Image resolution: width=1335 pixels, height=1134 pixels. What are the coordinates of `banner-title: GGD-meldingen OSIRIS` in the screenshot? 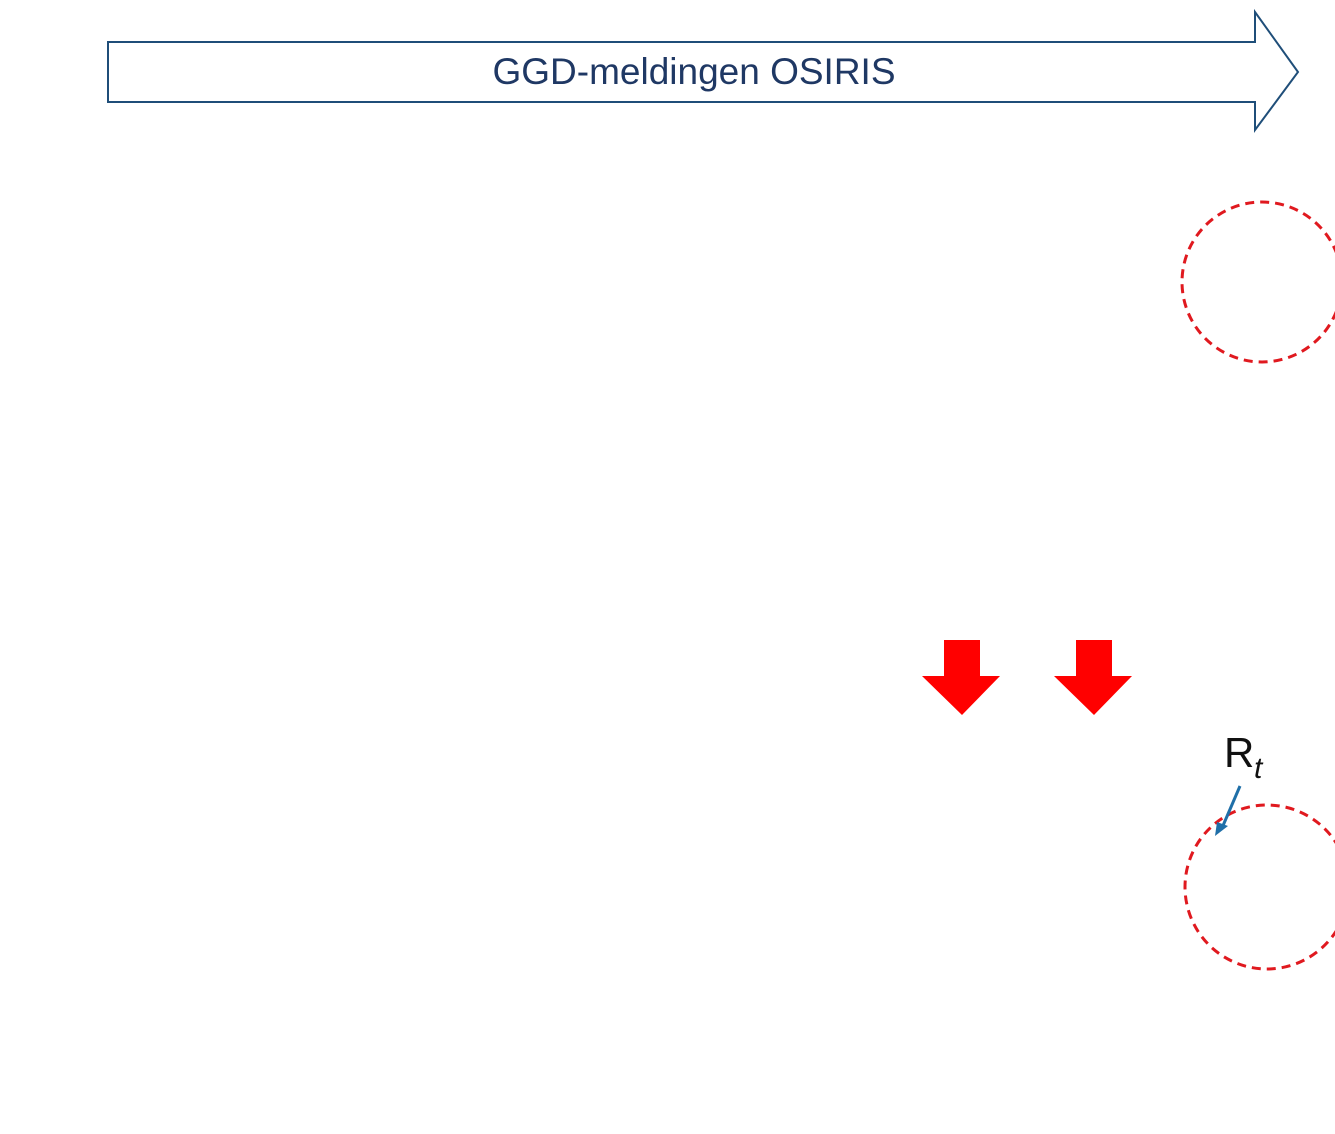 It's located at (693, 71).